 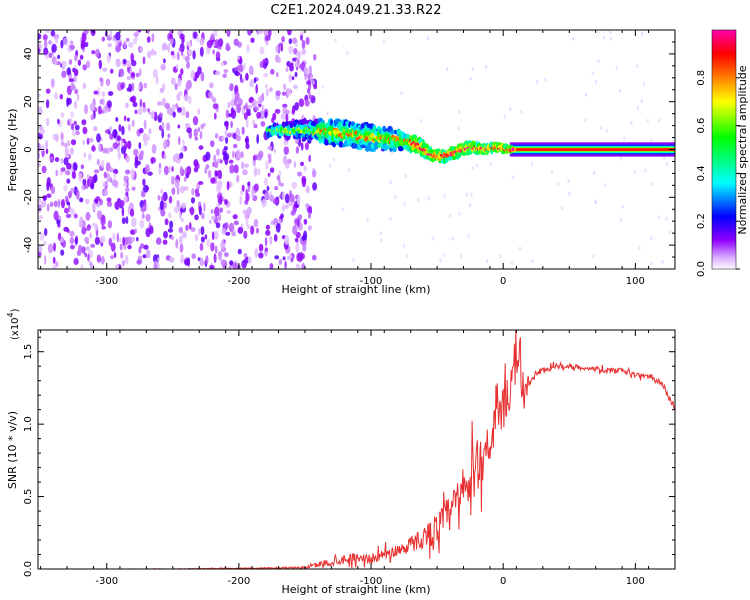 I want to click on snr-multiplier-exp: 4, so click(x=10, y=314).